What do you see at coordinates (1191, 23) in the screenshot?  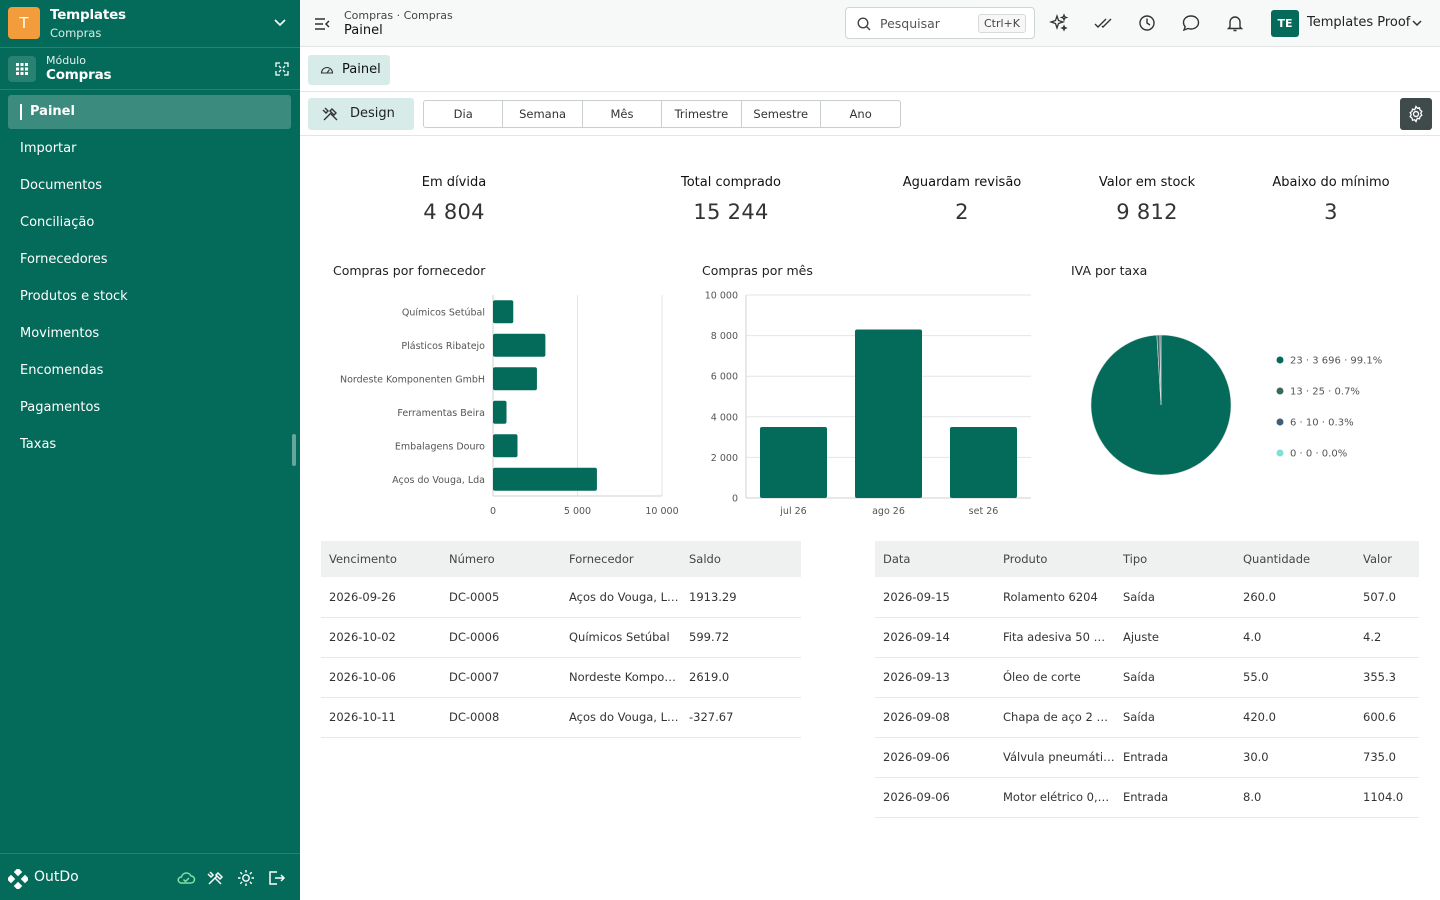 I see `chat-icon` at bounding box center [1191, 23].